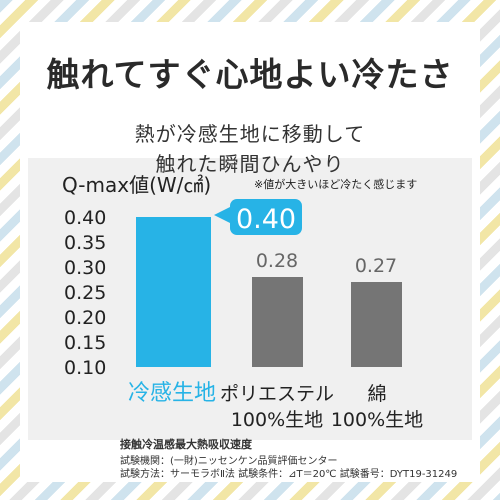  I want to click on callout-bubble, so click(266, 217).